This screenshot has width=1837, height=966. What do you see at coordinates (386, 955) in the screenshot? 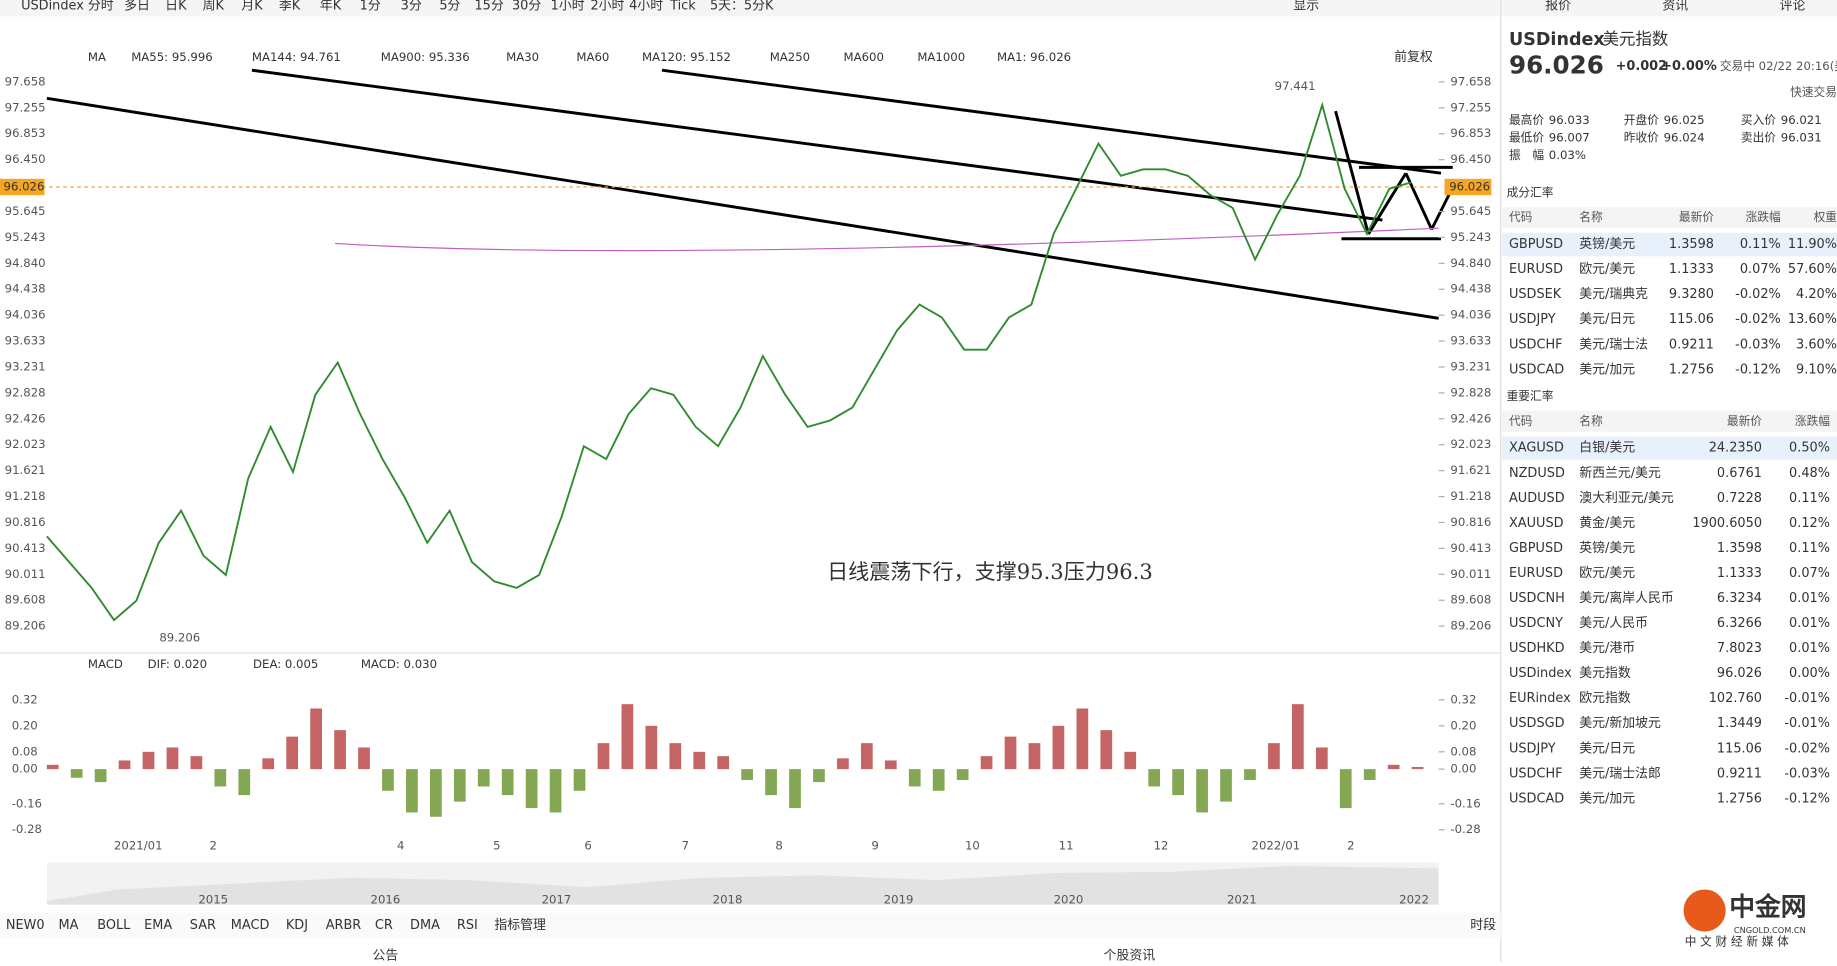
I see `footer-tab: 公告` at bounding box center [386, 955].